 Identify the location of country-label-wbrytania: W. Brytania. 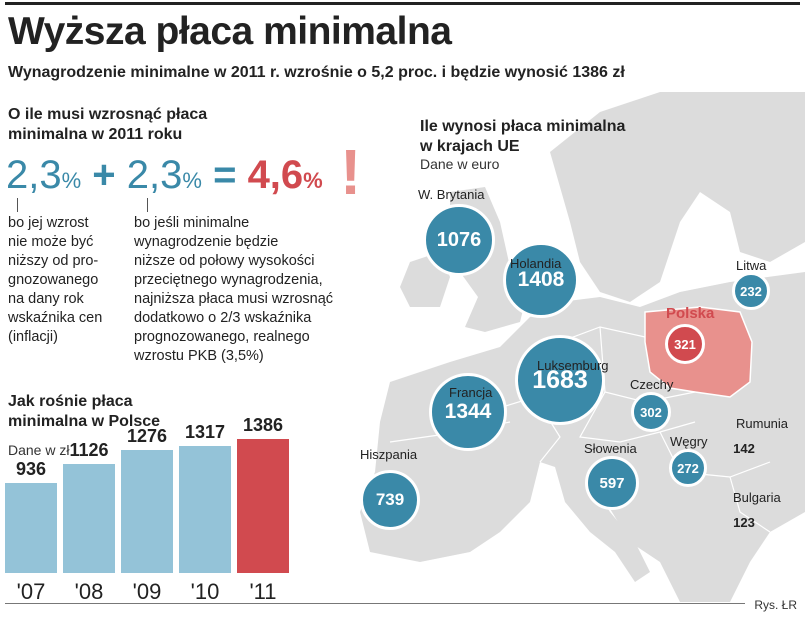
(451, 194).